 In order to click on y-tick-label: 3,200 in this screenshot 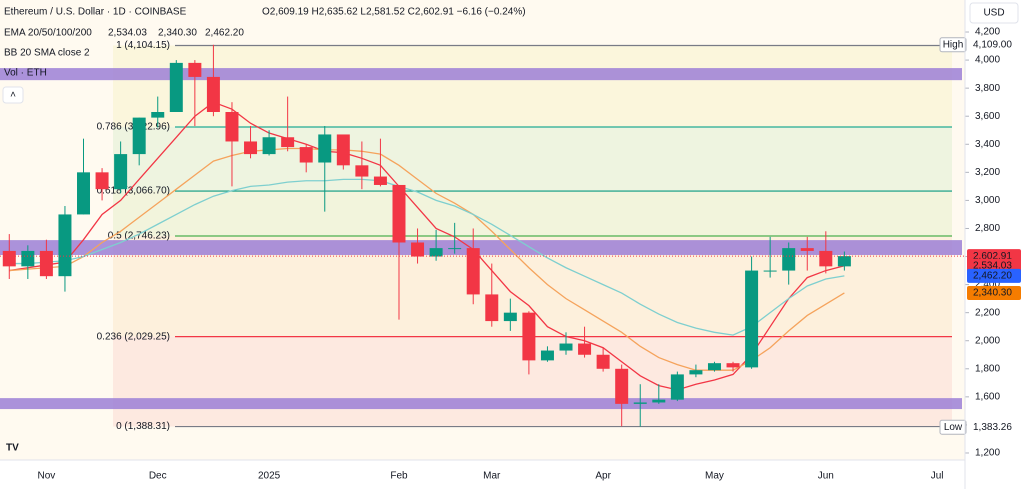, I will do `click(987, 172)`.